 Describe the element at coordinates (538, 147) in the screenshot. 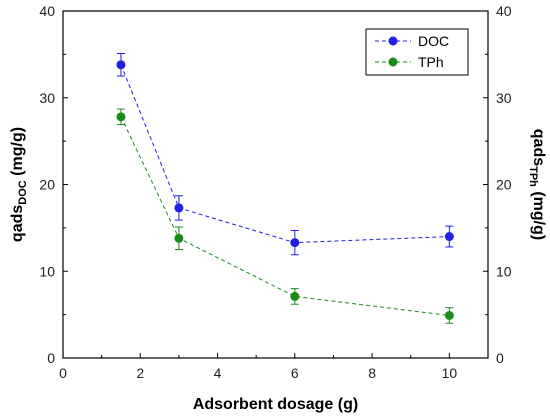

I see `y-right-main: qads` at that location.